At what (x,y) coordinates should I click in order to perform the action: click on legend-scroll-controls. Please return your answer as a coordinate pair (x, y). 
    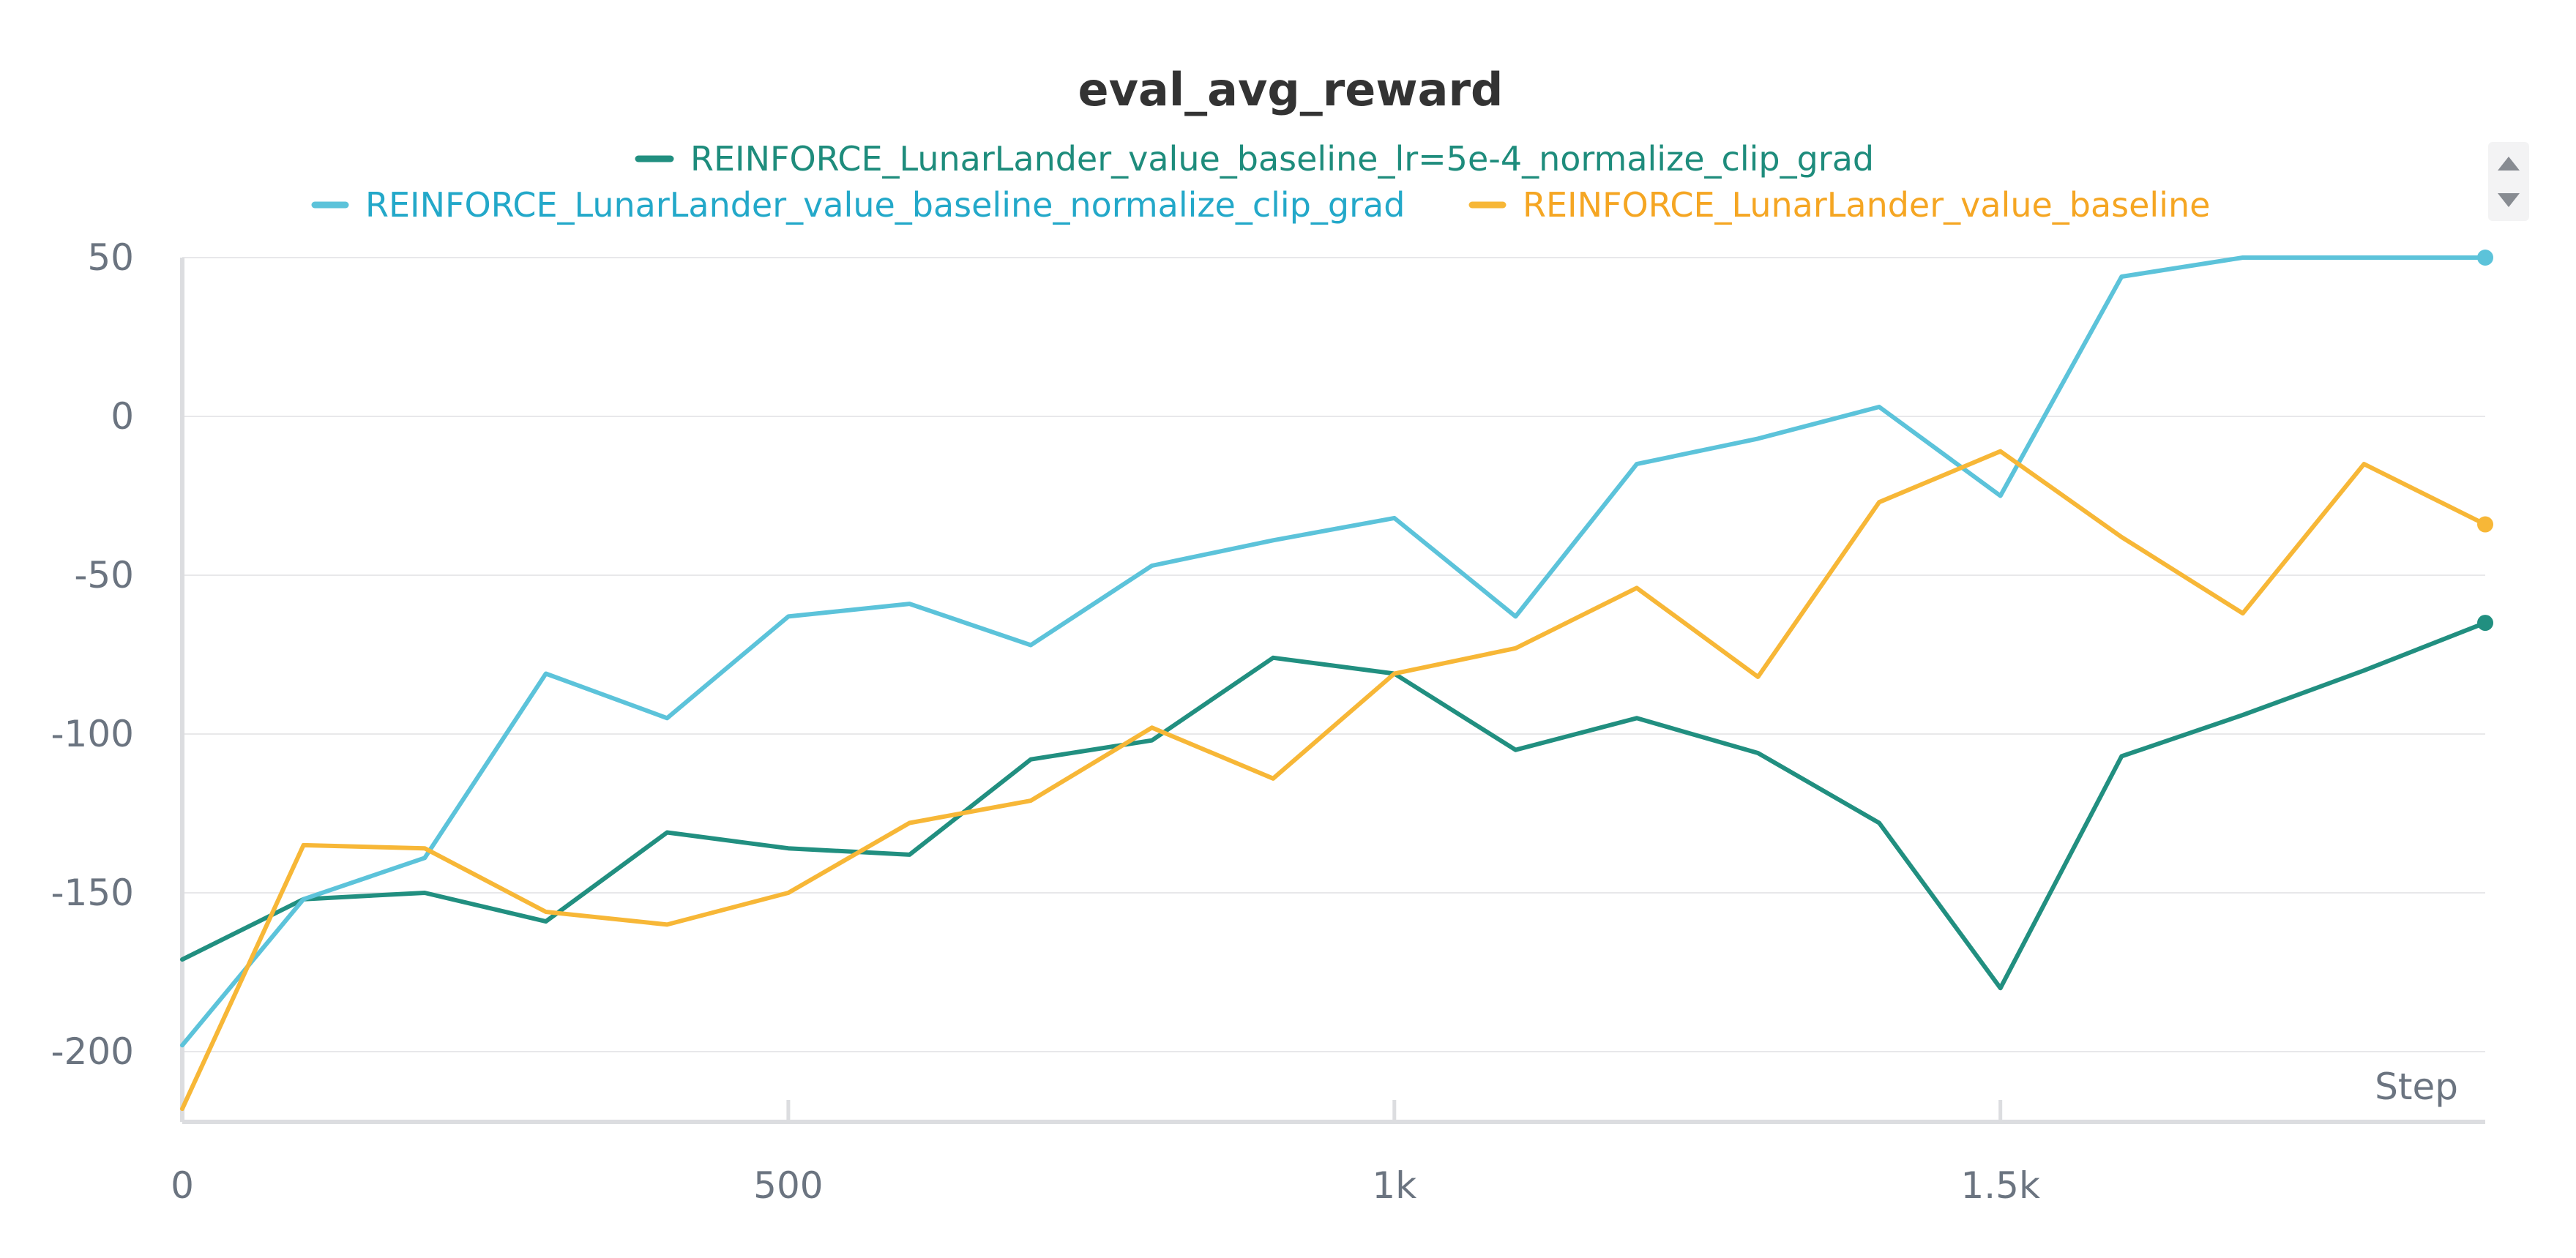
    Looking at the image, I should click on (2508, 181).